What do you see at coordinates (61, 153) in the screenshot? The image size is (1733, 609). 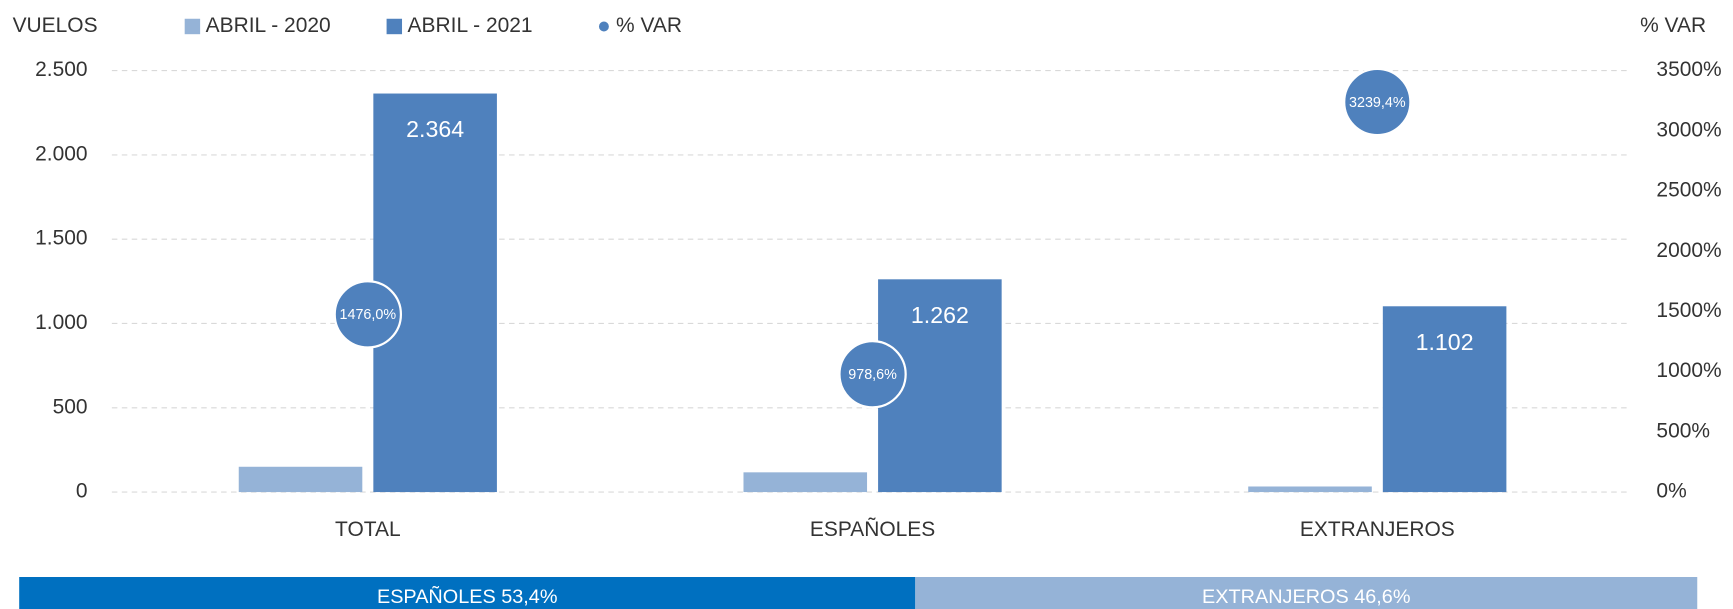 I see `y-tick-label: 2.000` at bounding box center [61, 153].